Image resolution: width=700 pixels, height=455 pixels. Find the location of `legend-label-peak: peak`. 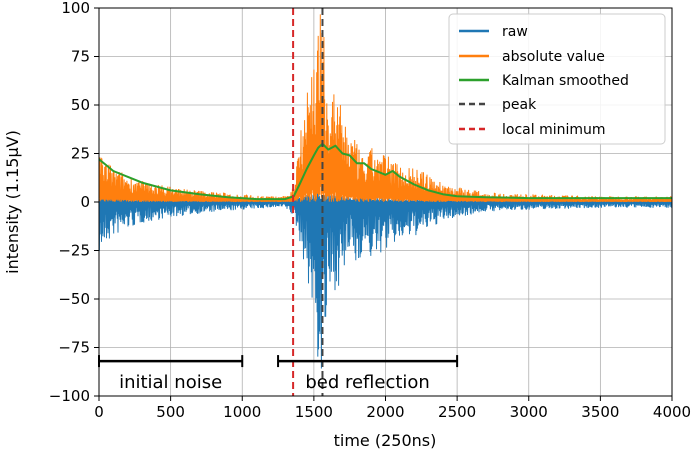

legend-label-peak: peak is located at coordinates (519, 105).